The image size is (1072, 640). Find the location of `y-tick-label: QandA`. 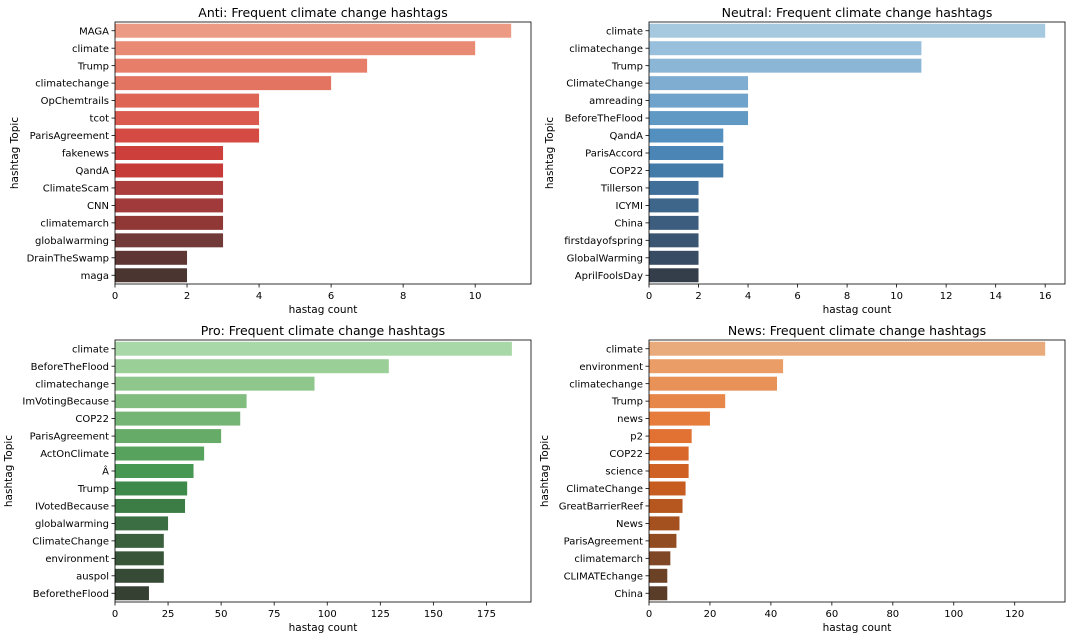

y-tick-label: QandA is located at coordinates (92, 171).